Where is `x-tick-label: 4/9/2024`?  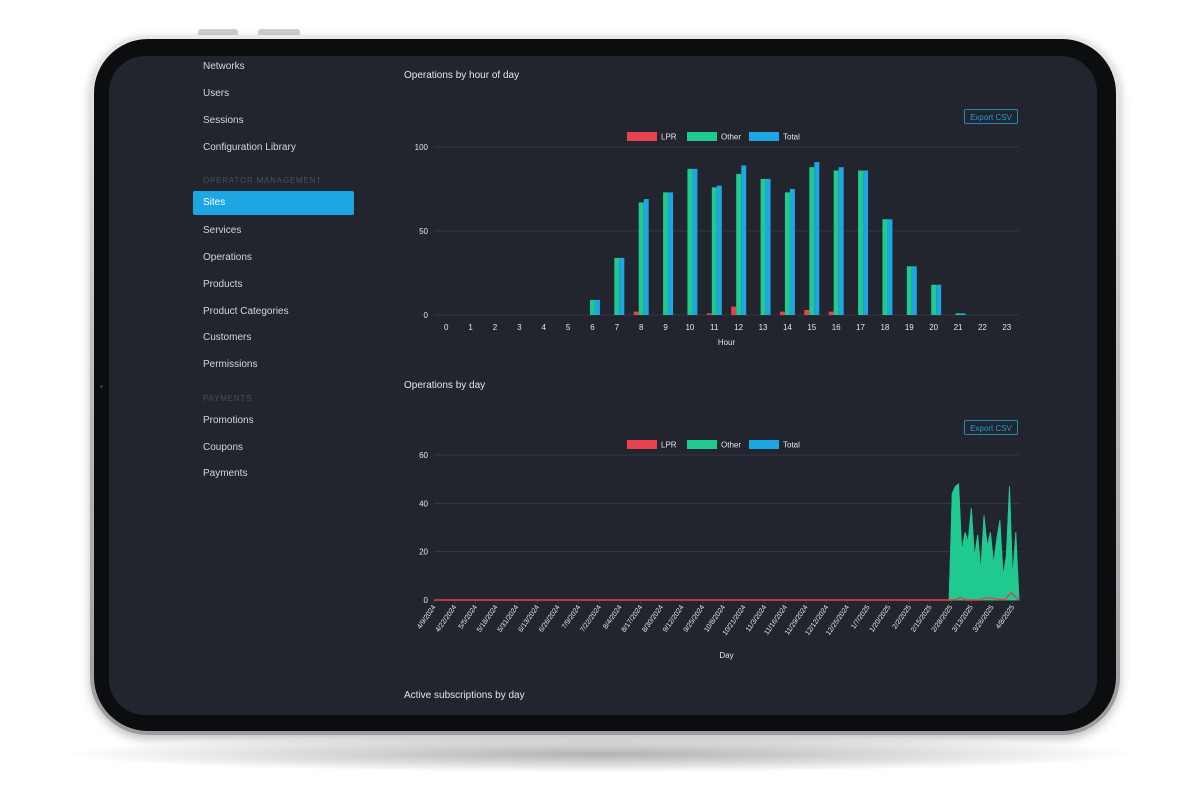 x-tick-label: 4/9/2024 is located at coordinates (426, 617).